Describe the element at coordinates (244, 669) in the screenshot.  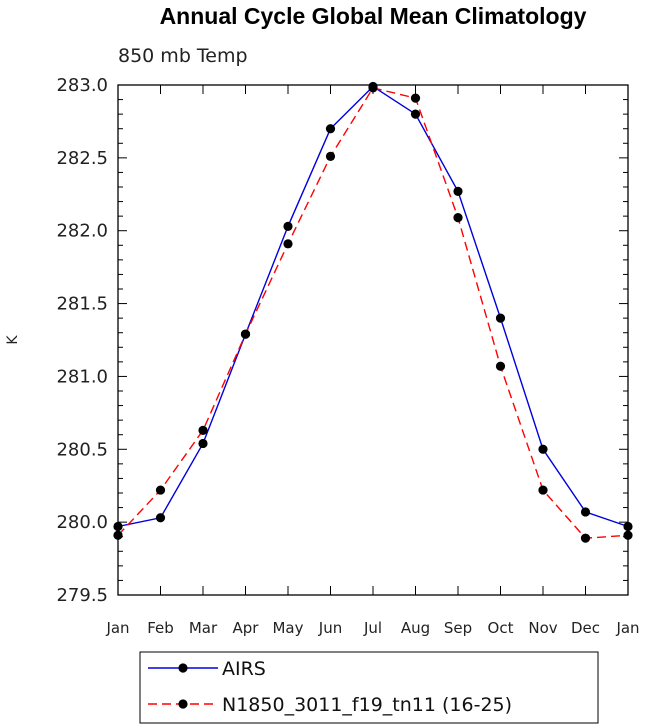
I see `legend-label-1: AIRS` at that location.